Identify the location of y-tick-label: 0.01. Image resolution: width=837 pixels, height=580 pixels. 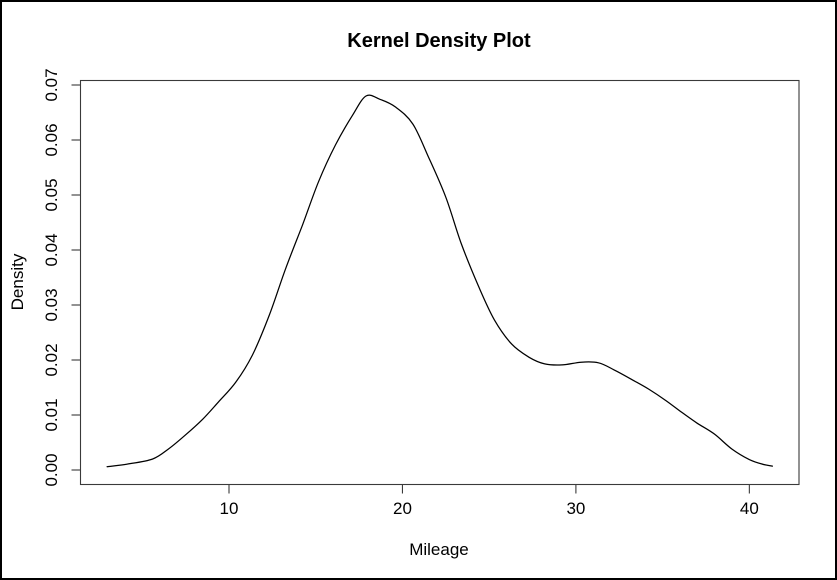
(51, 414).